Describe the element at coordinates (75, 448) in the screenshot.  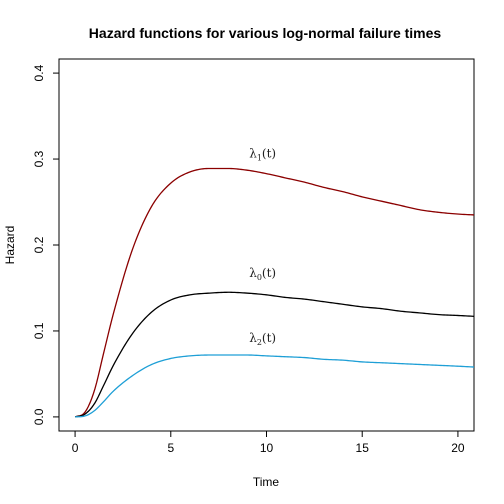
I see `x-tick-label: 0` at that location.